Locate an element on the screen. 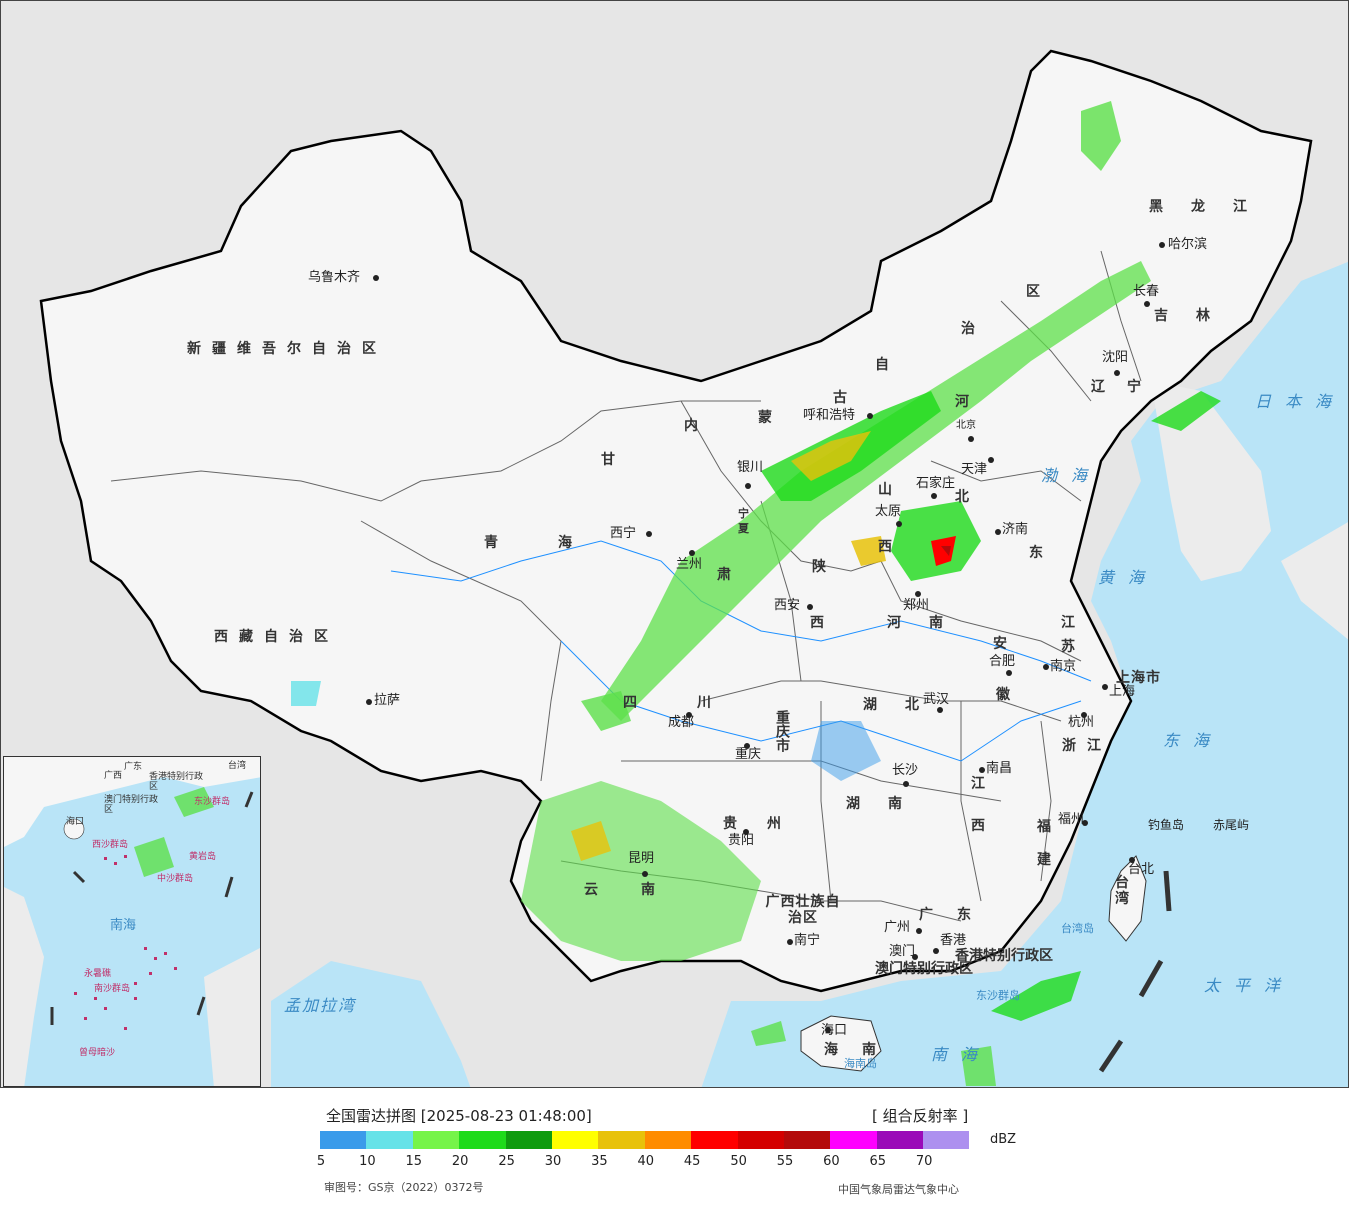 This screenshot has height=1208, width=1349. city-label: 长沙 is located at coordinates (905, 770).